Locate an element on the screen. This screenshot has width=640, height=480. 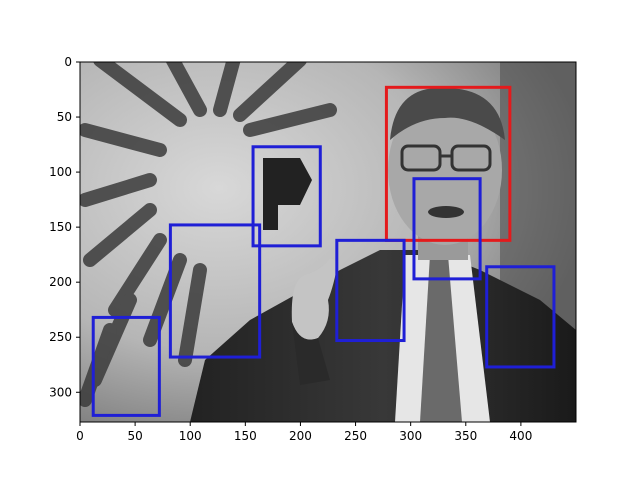
y-tick-label: 250 is located at coordinates (60, 337).